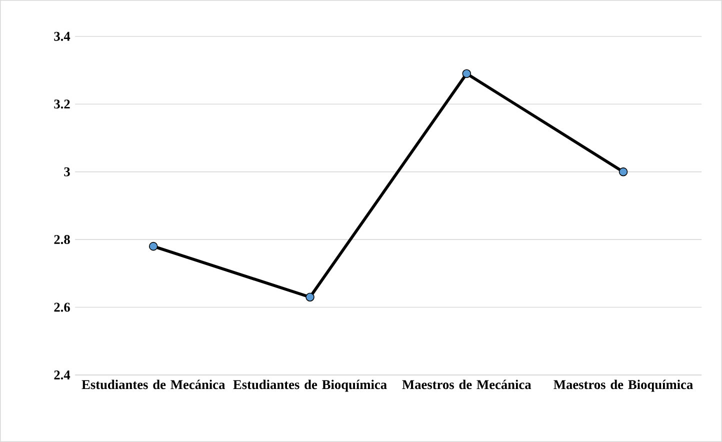 Image resolution: width=722 pixels, height=442 pixels. What do you see at coordinates (62, 36) in the screenshot?
I see `y-tick-label: 3.4` at bounding box center [62, 36].